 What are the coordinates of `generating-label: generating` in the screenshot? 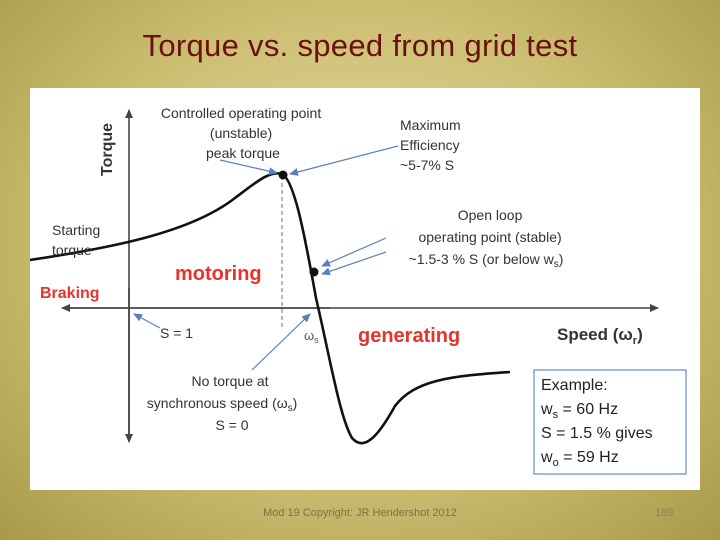 It's located at (409, 336).